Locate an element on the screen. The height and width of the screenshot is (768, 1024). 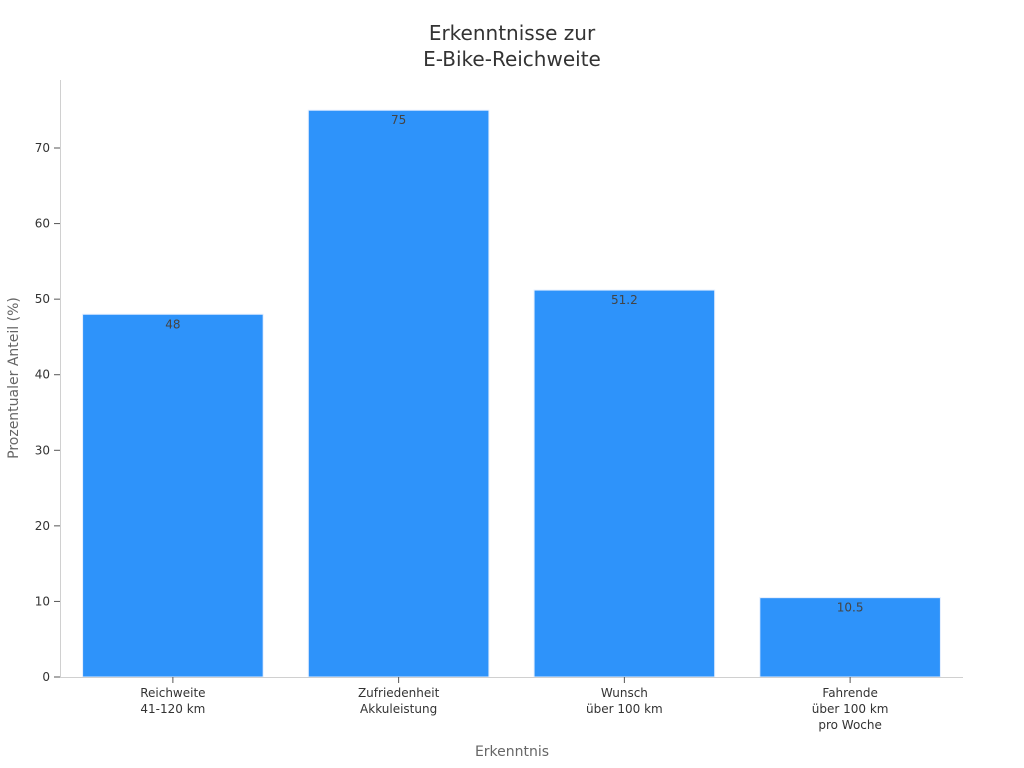
y-axis-label: Prozentualer Anteil (%) is located at coordinates (14, 378).